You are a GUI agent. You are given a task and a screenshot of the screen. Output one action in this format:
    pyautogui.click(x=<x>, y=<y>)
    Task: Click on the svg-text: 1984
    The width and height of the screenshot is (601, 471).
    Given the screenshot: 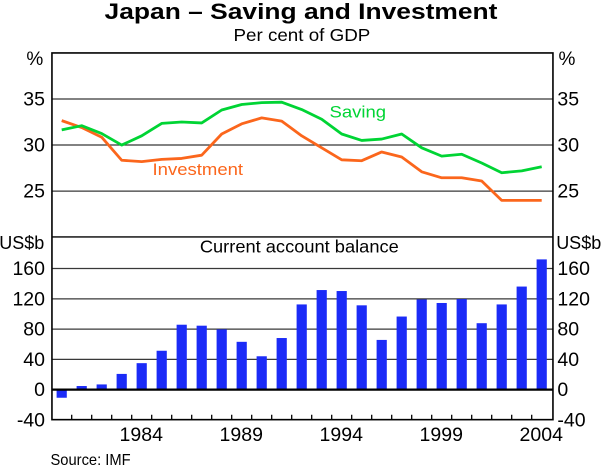 What is the action you would take?
    pyautogui.click(x=142, y=435)
    